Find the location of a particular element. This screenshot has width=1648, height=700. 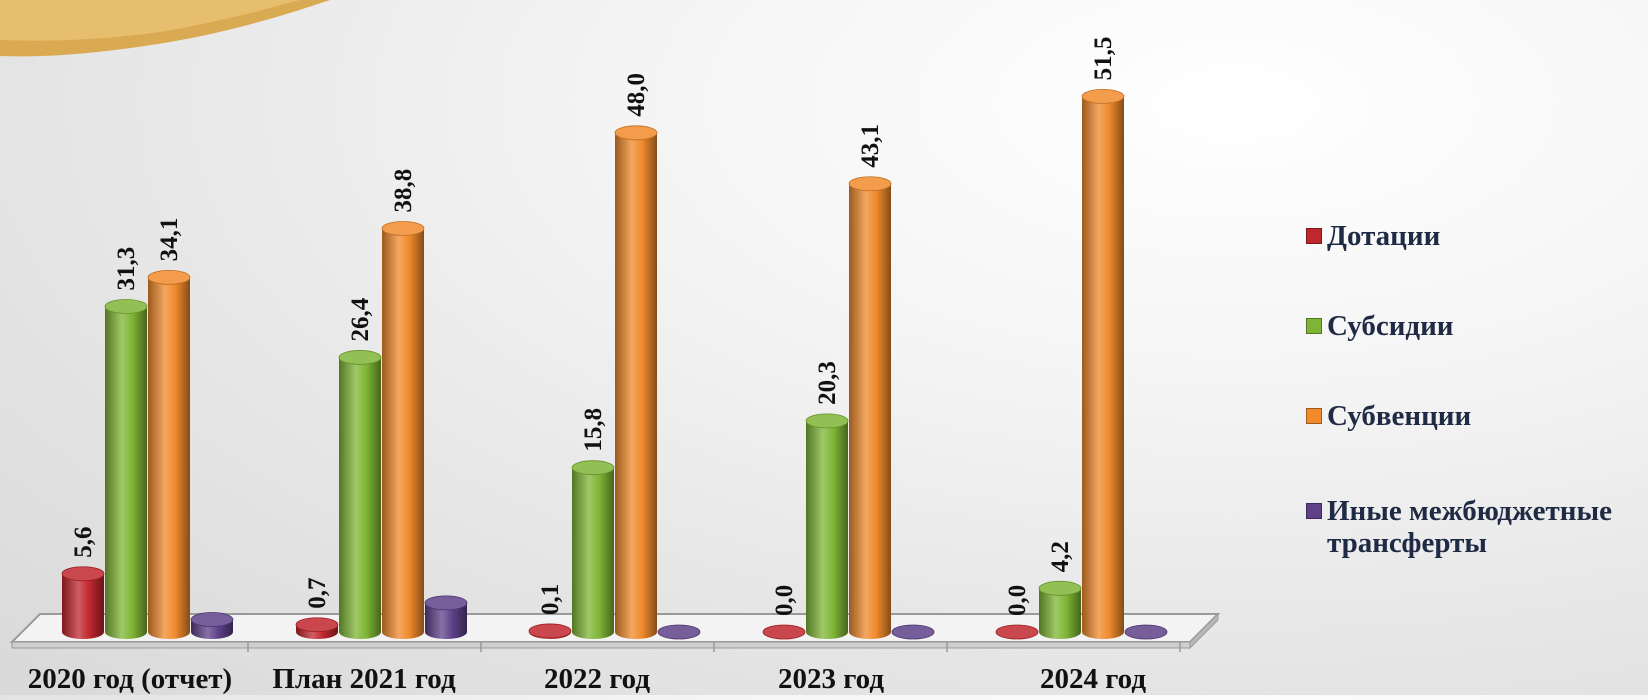

data-label: 15,8 is located at coordinates (593, 430).